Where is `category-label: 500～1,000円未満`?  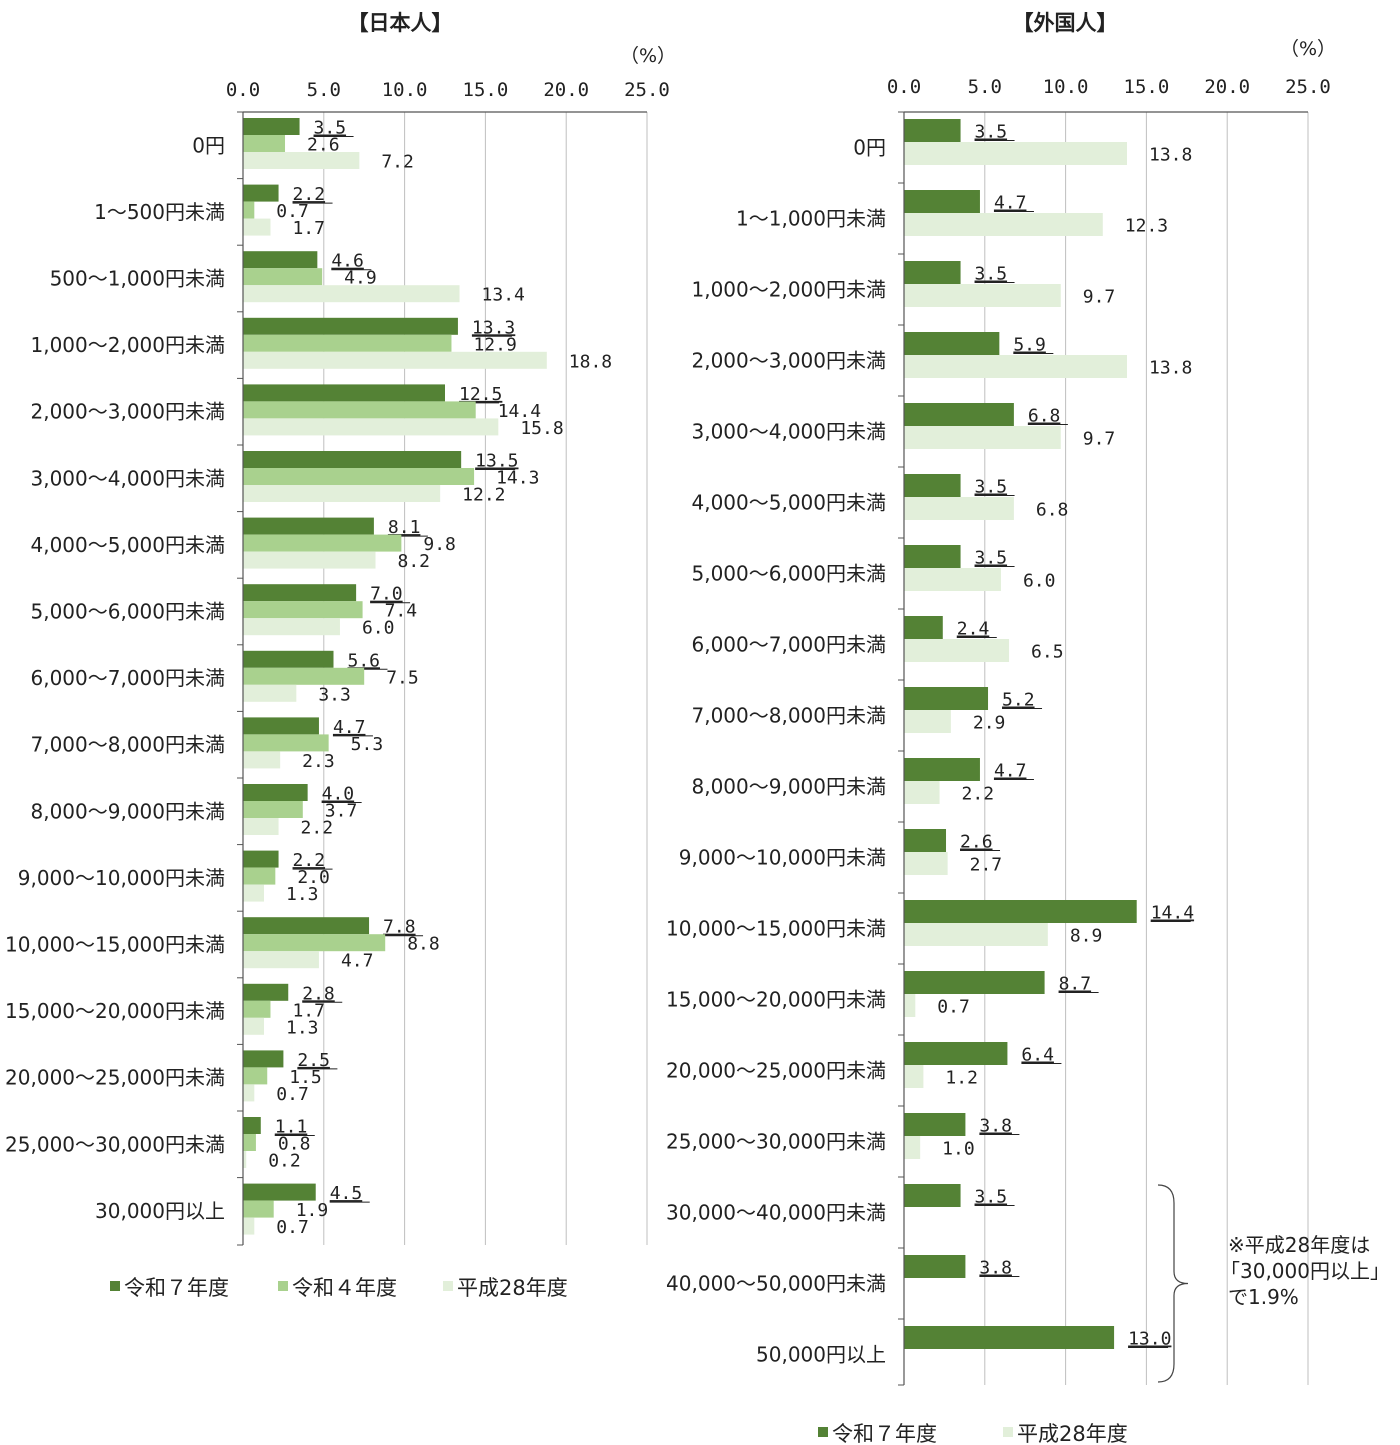 category-label: 500～1,000円未満 is located at coordinates (137, 279).